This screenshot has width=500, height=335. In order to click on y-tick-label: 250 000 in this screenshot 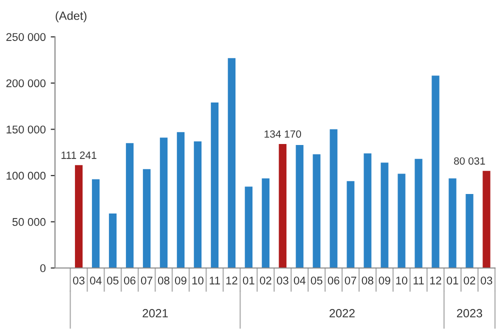, I will do `click(26, 37)`.